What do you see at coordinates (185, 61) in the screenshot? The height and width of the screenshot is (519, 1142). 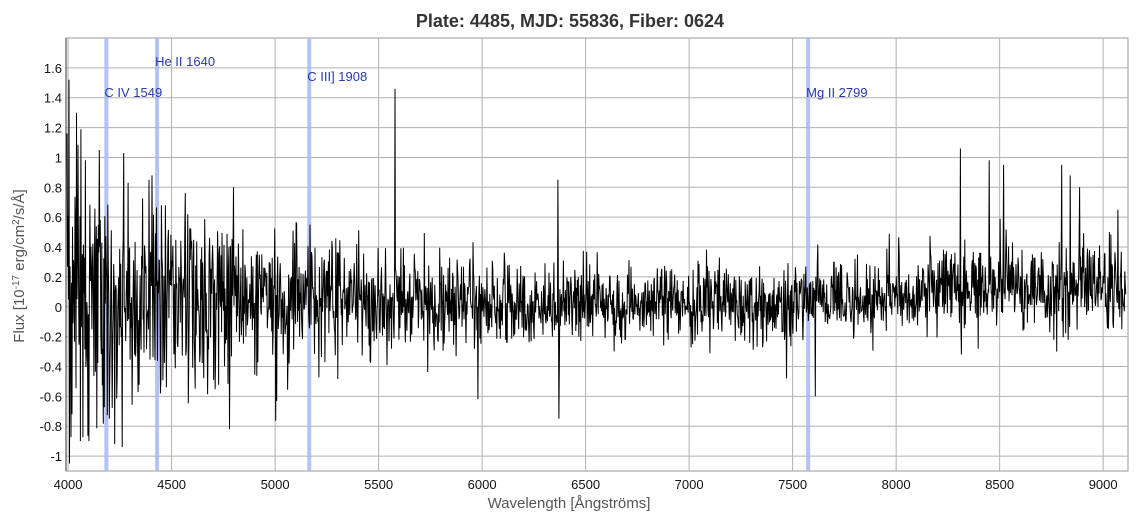 I see `emission-line-label: He II 1640` at bounding box center [185, 61].